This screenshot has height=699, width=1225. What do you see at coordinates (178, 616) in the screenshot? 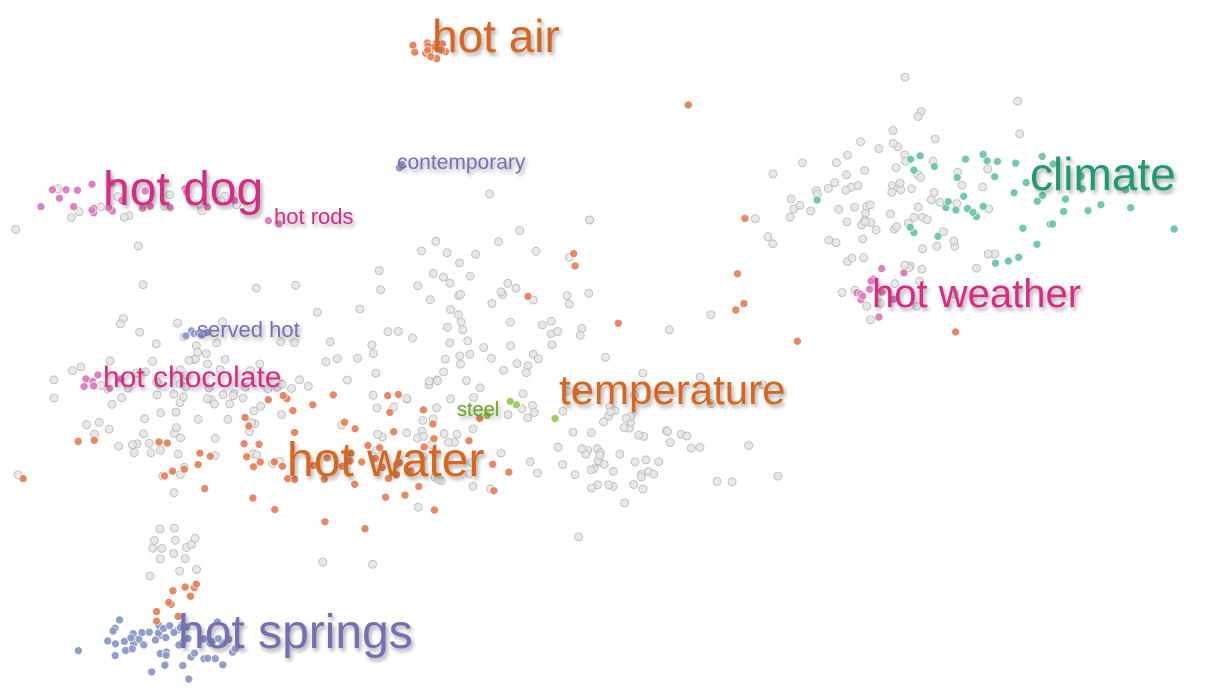
I see `point-hot-springs-orange` at bounding box center [178, 616].